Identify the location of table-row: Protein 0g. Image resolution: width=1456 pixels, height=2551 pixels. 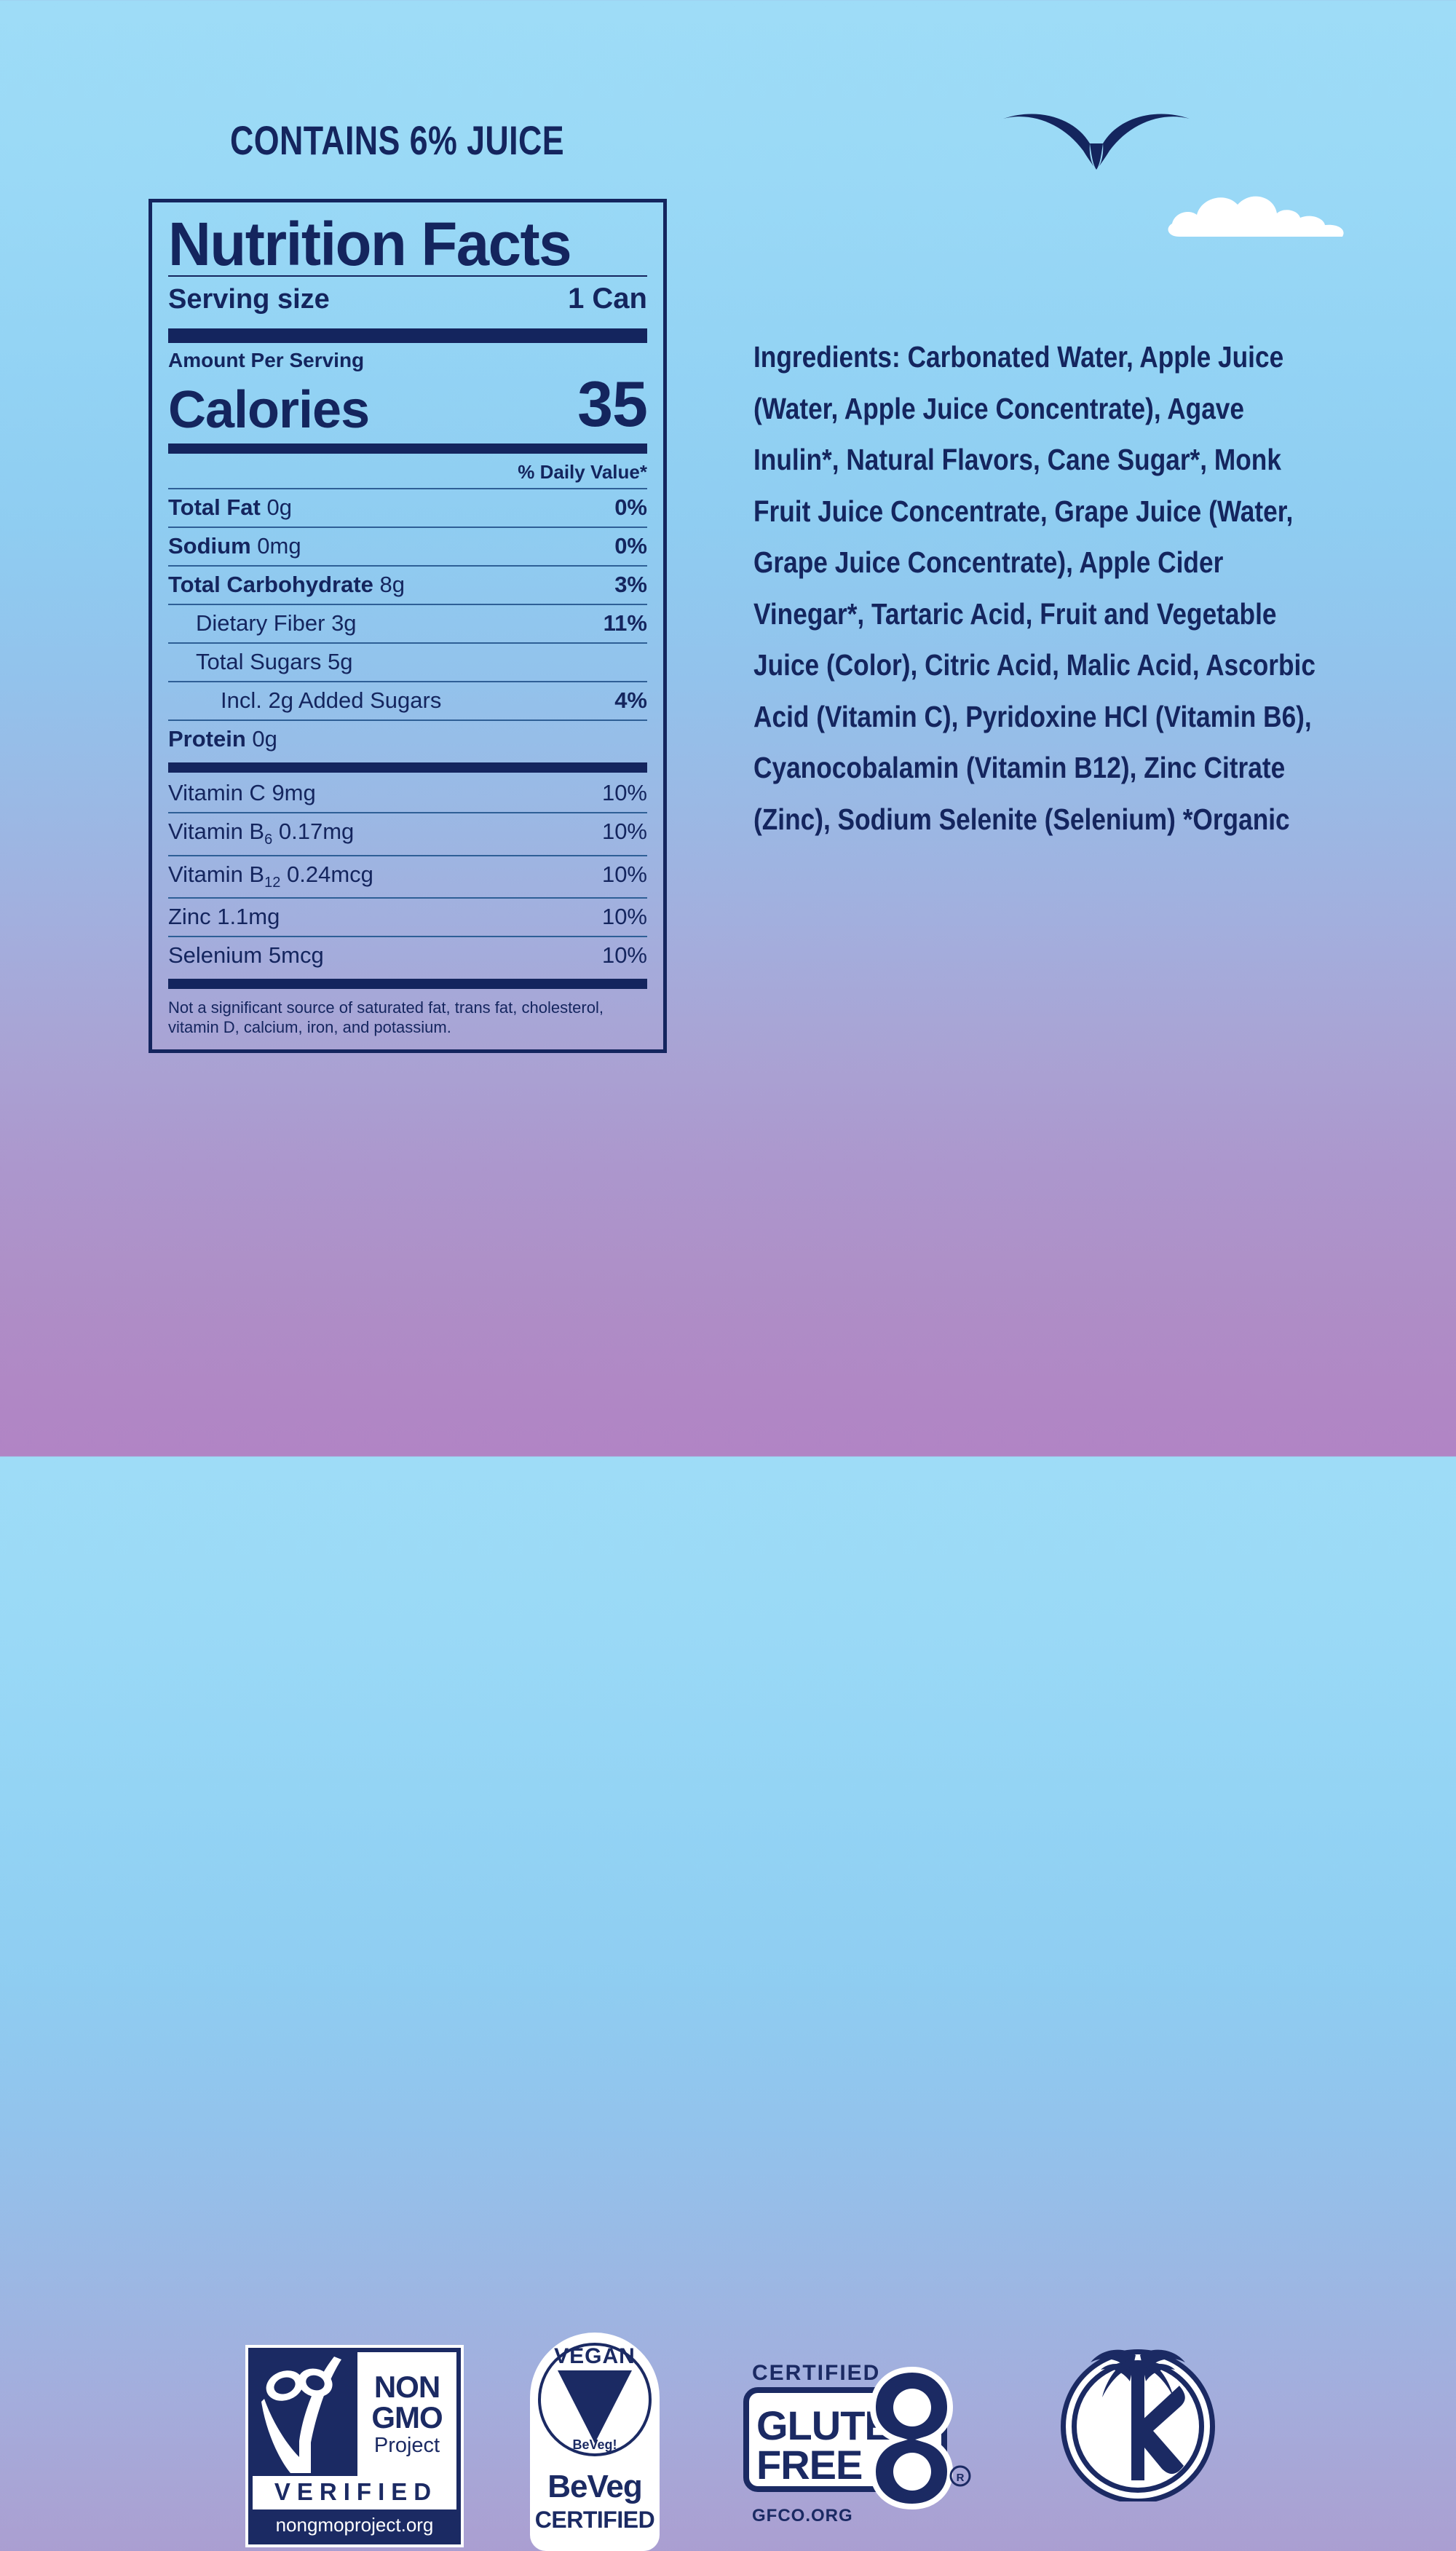
(407, 738).